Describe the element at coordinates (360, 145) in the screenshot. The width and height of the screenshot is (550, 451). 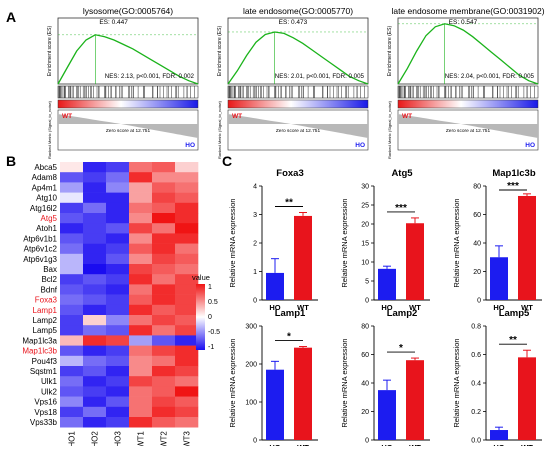
I see `gsea-ho-label: HO` at that location.